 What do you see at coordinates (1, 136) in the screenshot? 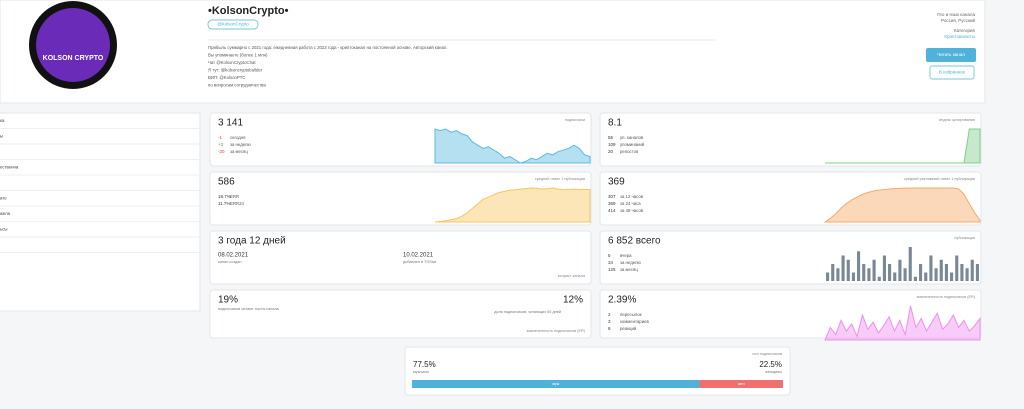
I see `sidebar-item: ы` at bounding box center [1, 136].